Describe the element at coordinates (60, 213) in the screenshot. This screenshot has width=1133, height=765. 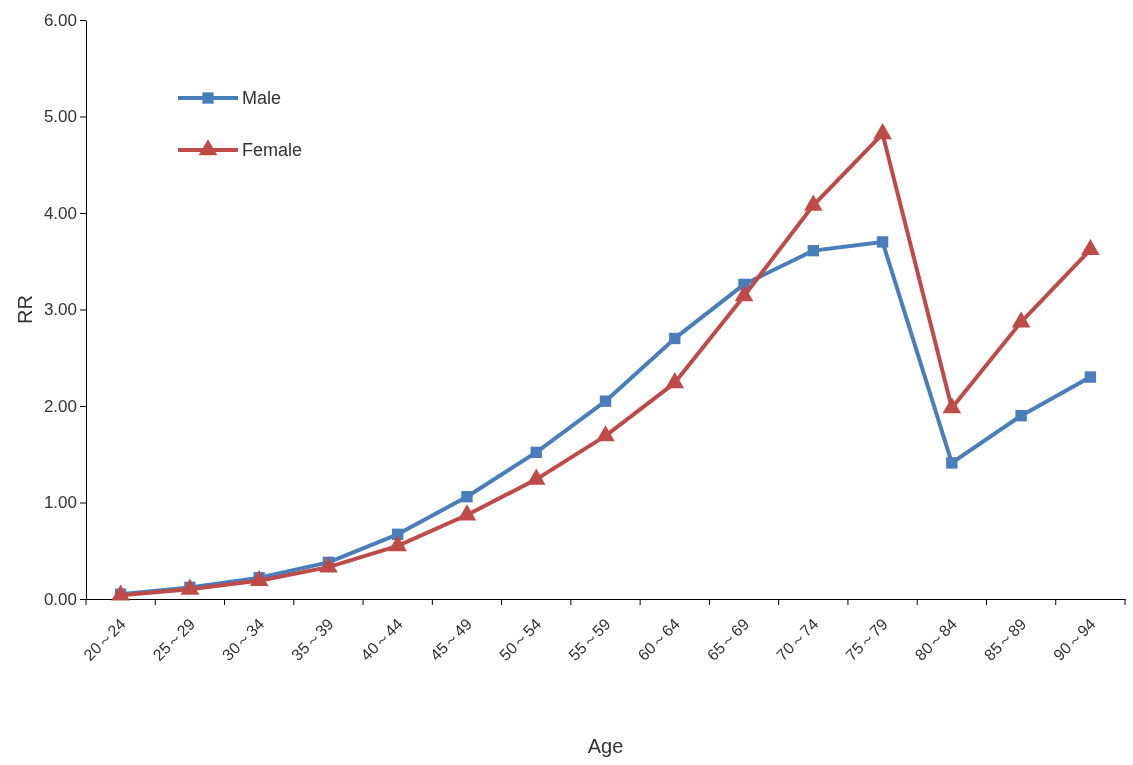
I see `y-tick-label: 4.00` at that location.